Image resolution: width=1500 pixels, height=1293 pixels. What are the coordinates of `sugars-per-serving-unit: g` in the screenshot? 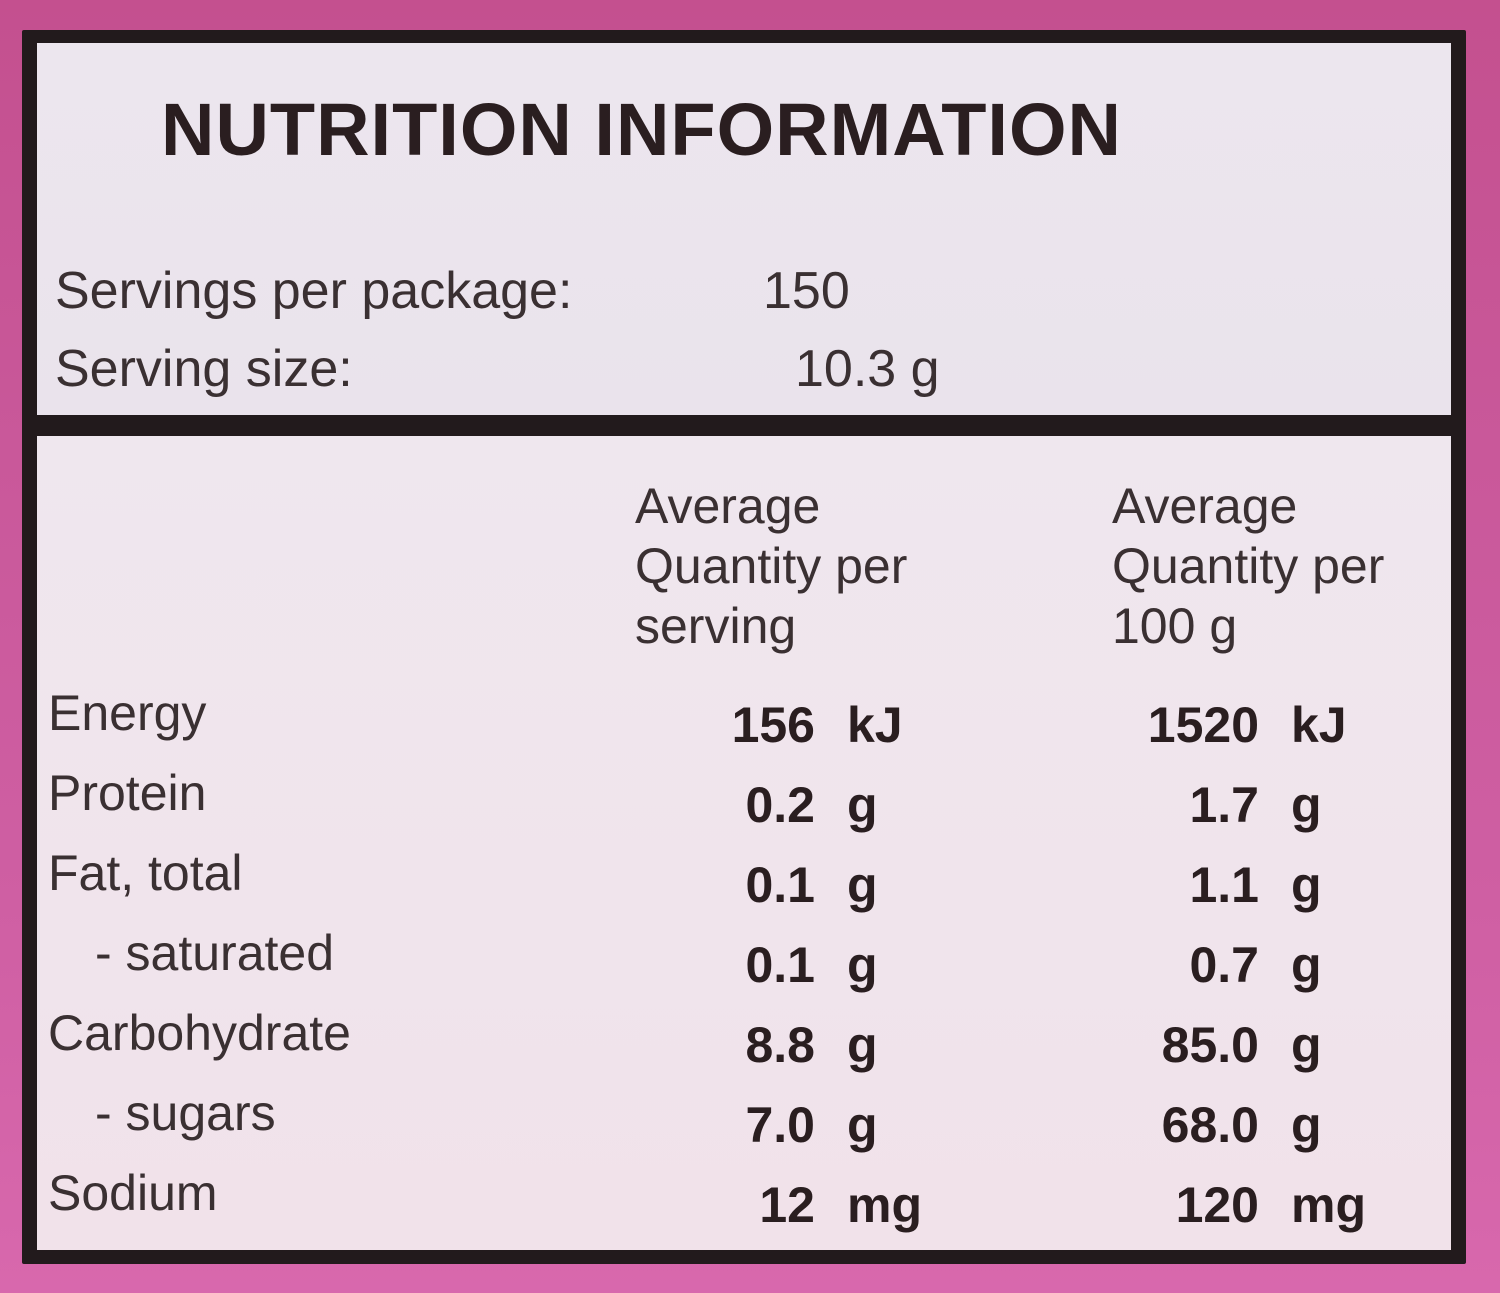 It's located at (862, 1125).